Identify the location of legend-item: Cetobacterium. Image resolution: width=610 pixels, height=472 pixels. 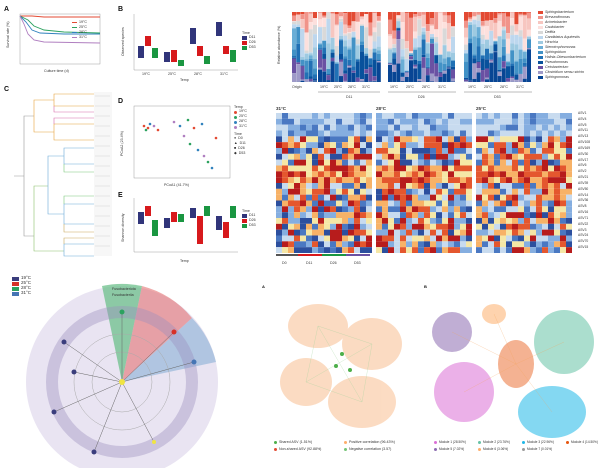
(562, 67).